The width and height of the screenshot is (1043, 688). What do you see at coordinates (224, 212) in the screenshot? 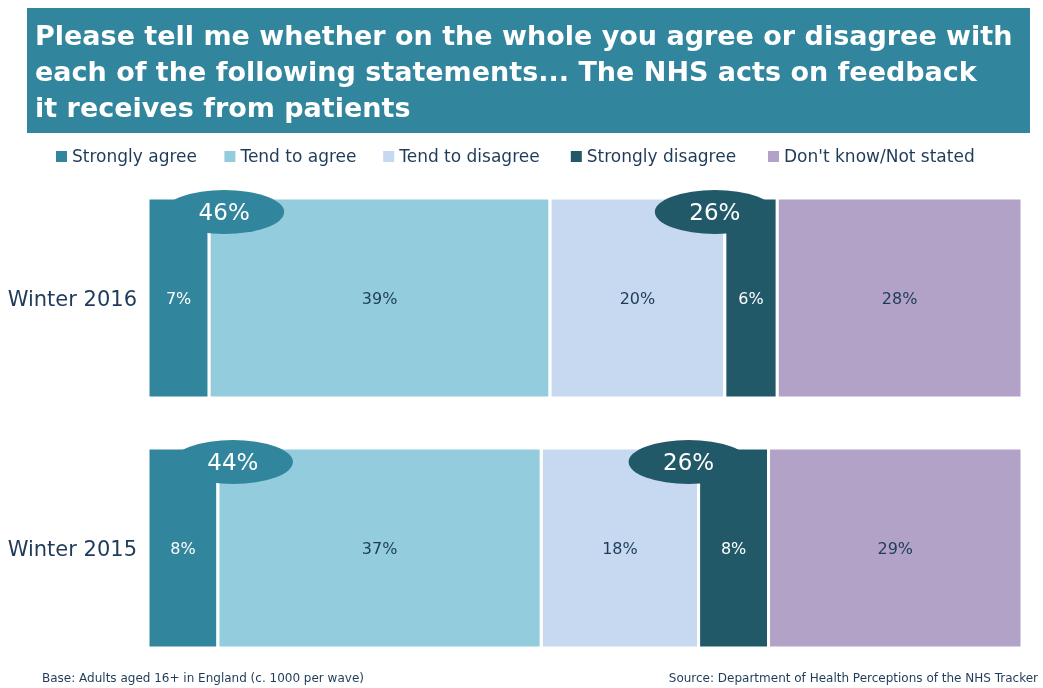
I see `annotation: 46%` at bounding box center [224, 212].